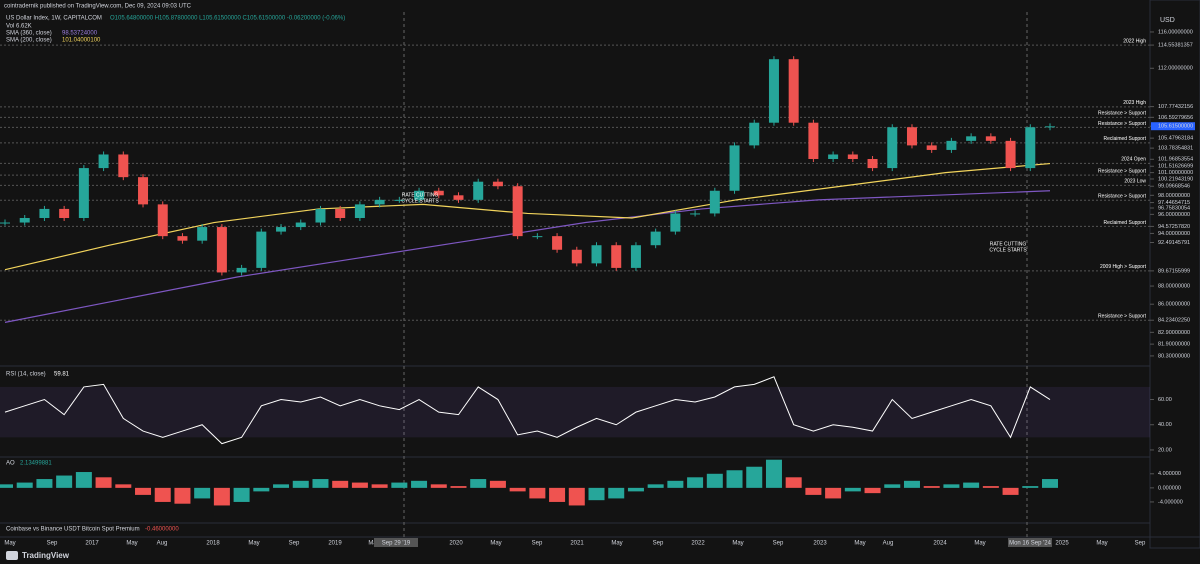  Describe the element at coordinates (46, 555) in the screenshot. I see `brand: TradingView` at that location.